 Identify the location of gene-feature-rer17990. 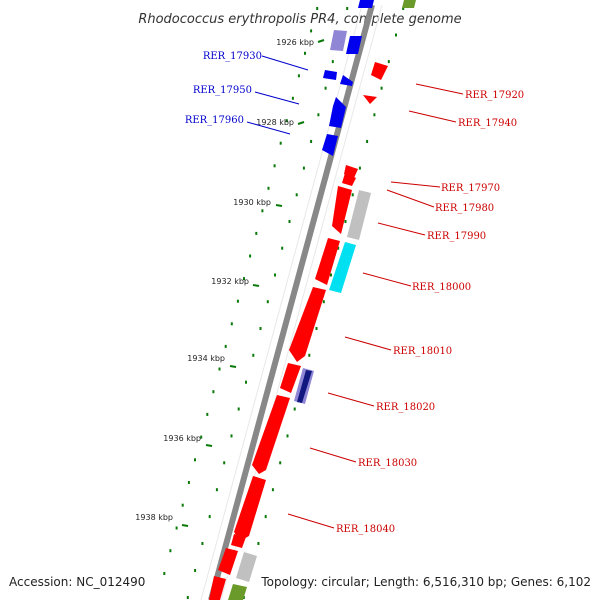
(342, 210).